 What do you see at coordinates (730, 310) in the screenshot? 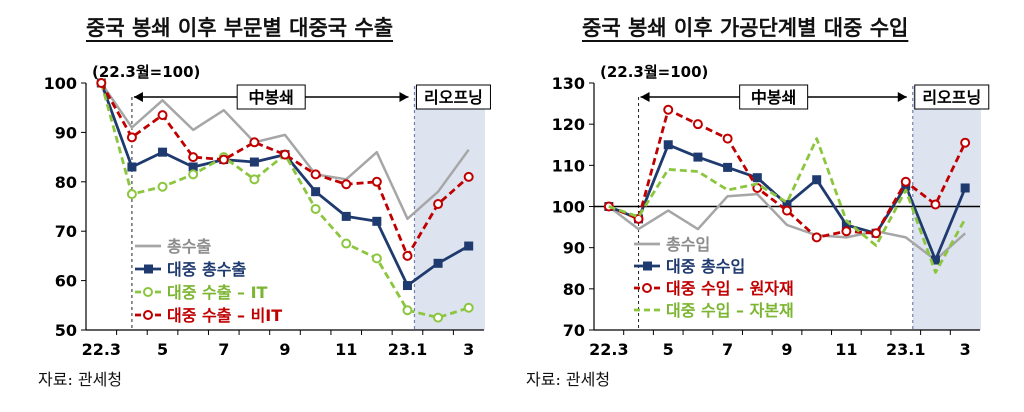
I see `legend-label: 대중 수입 – 자본재` at bounding box center [730, 310].